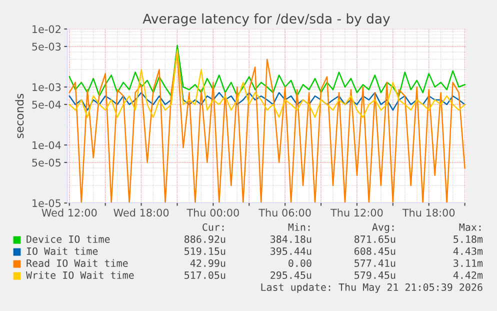  What do you see at coordinates (468, 239) in the screenshot?
I see `text: 5.18m` at bounding box center [468, 239].